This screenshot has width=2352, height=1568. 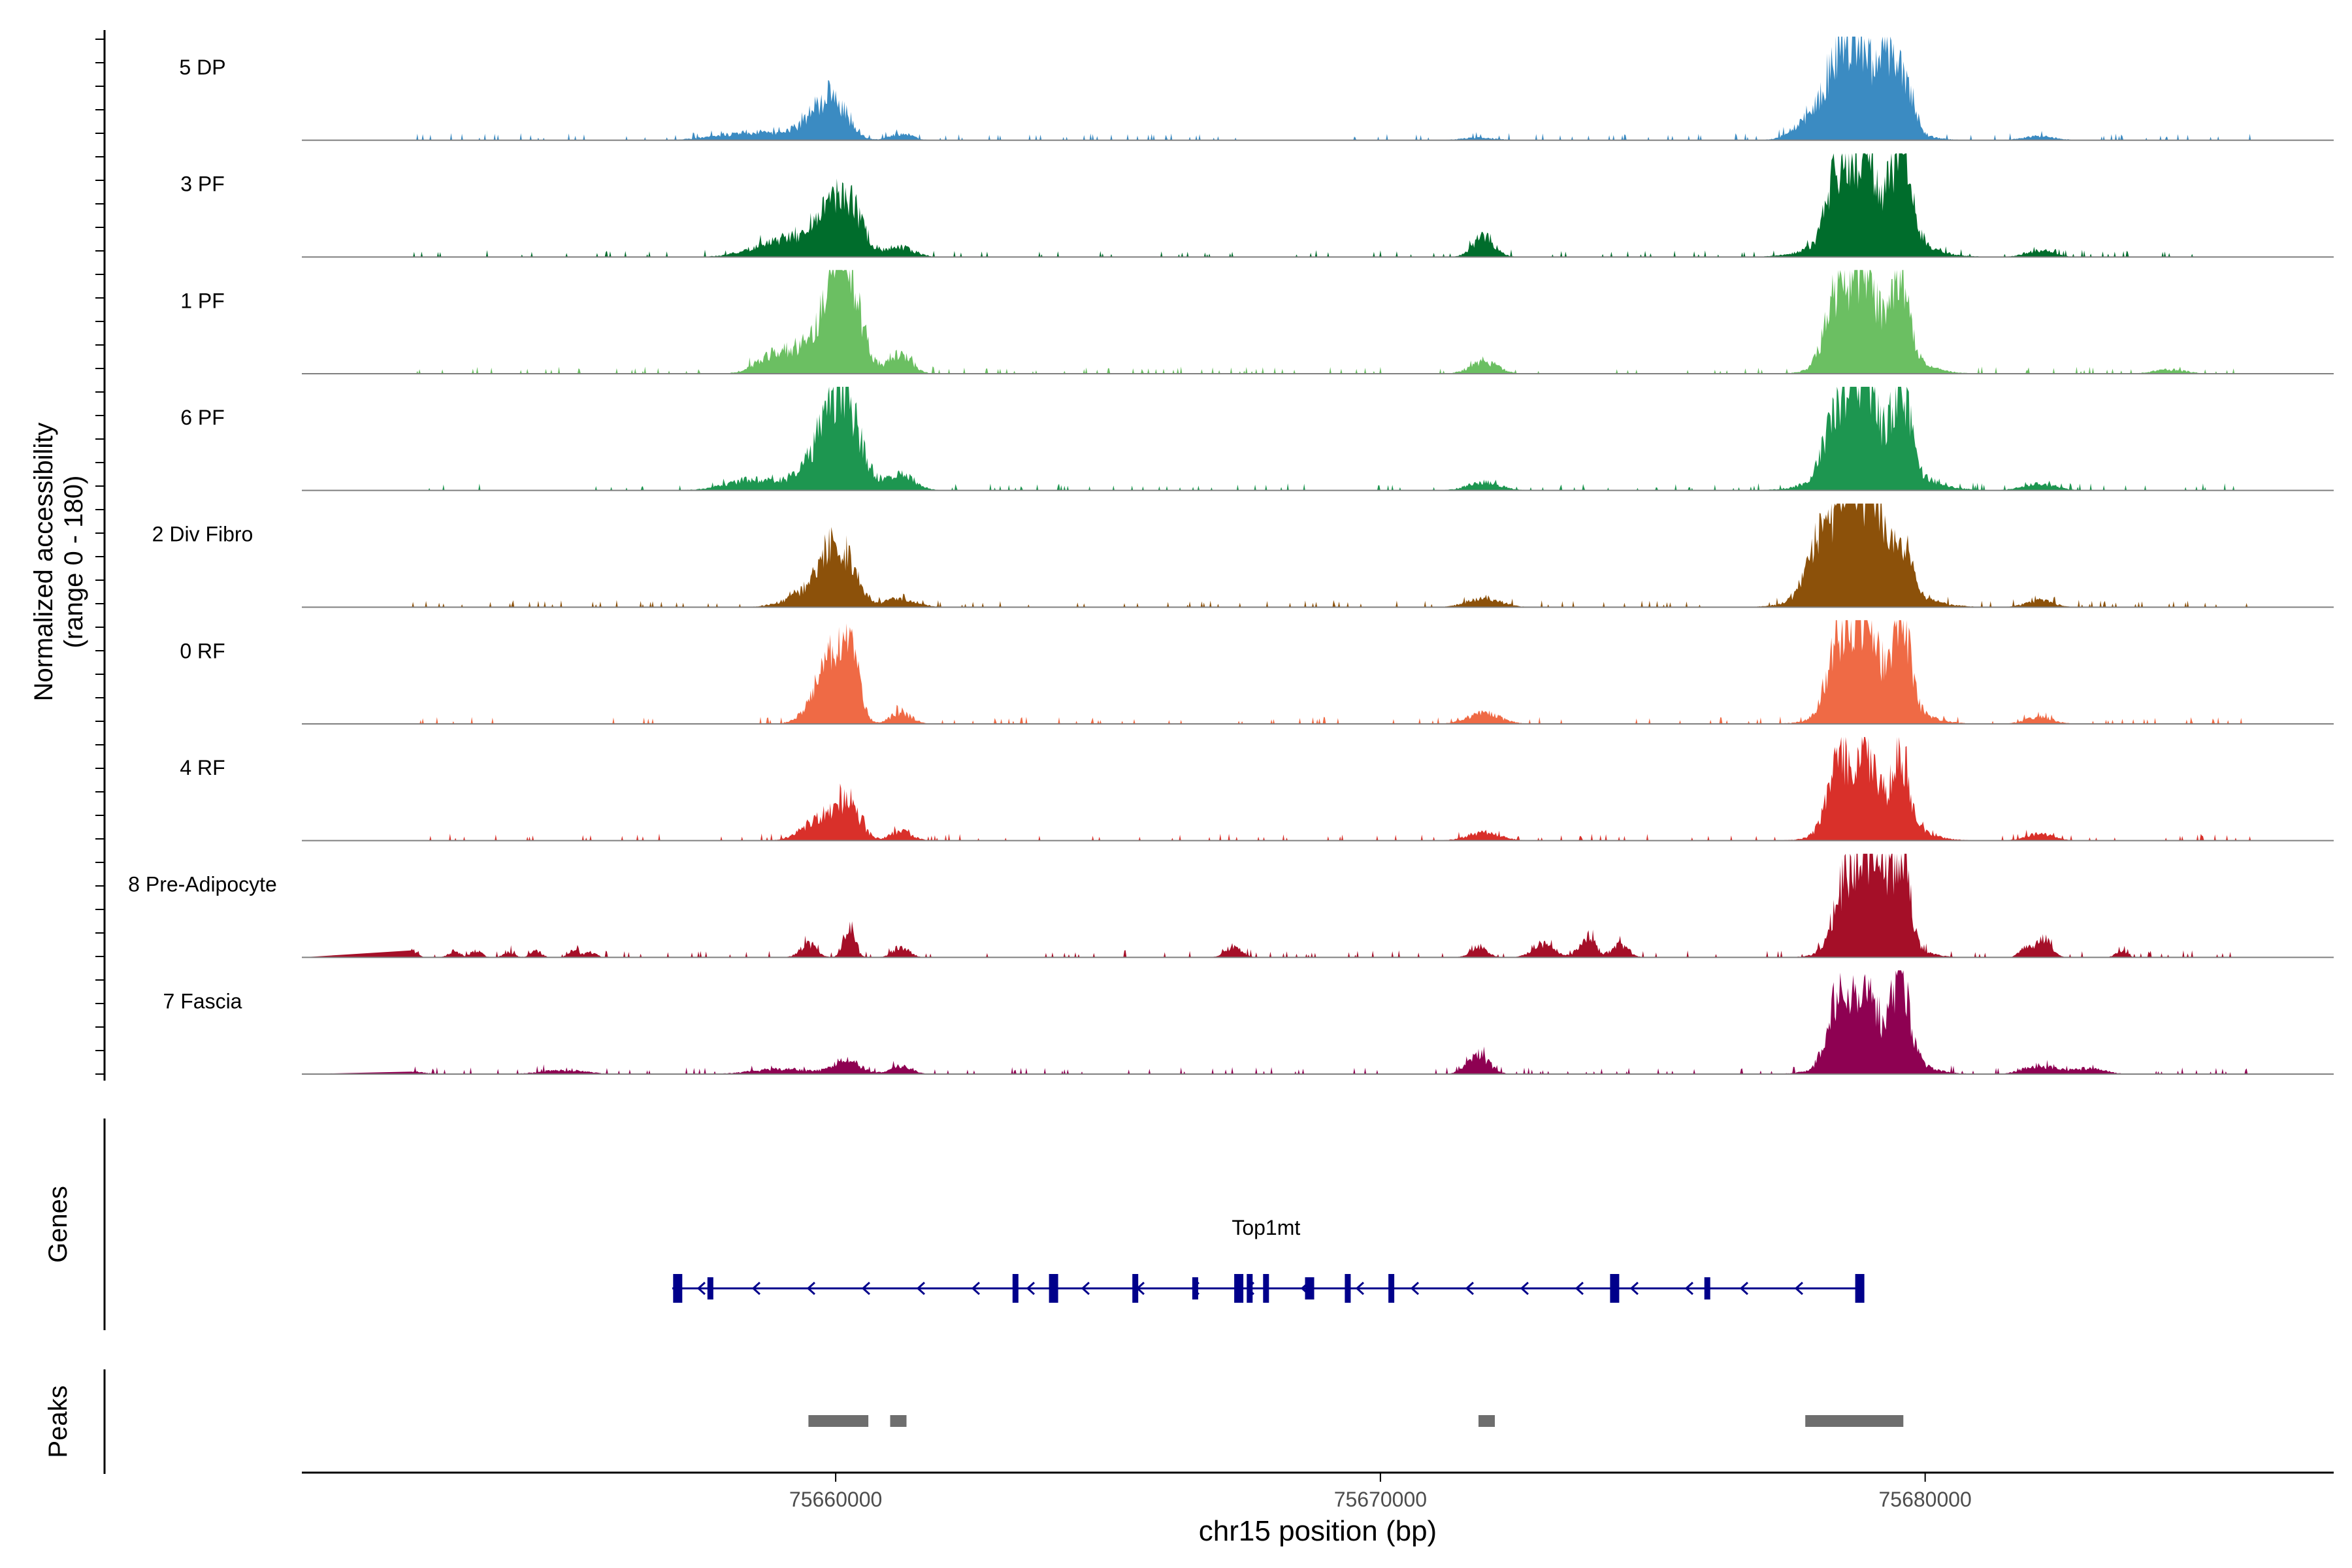 I want to click on track-label: 4 RF, so click(x=202, y=767).